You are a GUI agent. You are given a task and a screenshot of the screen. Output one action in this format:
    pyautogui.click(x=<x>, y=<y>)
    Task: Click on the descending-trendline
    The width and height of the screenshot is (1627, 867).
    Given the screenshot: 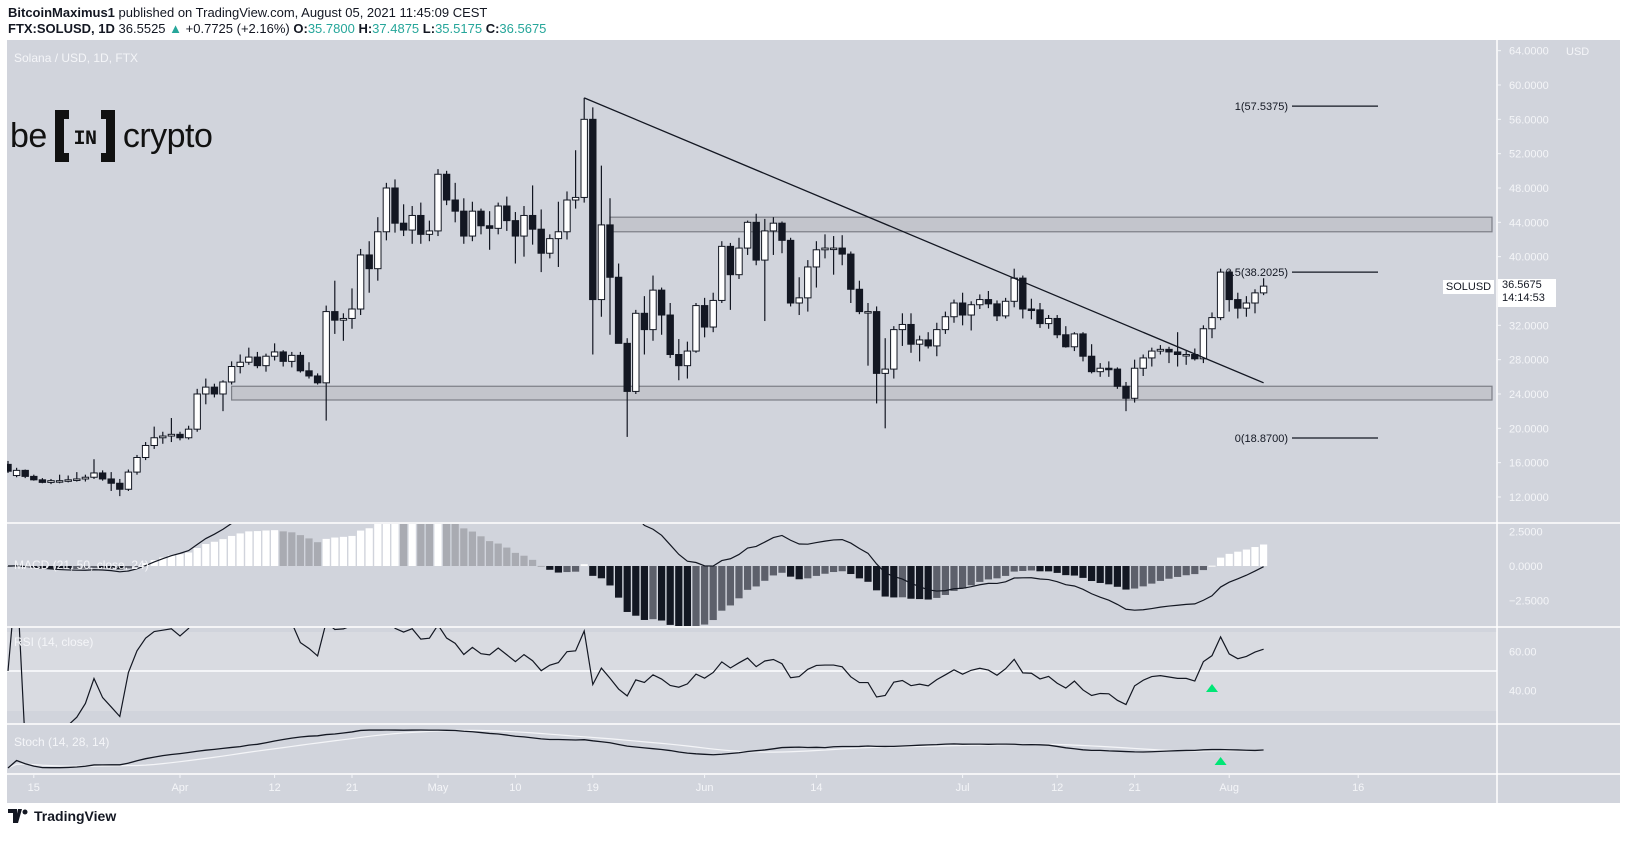 What is the action you would take?
    pyautogui.click(x=923, y=240)
    